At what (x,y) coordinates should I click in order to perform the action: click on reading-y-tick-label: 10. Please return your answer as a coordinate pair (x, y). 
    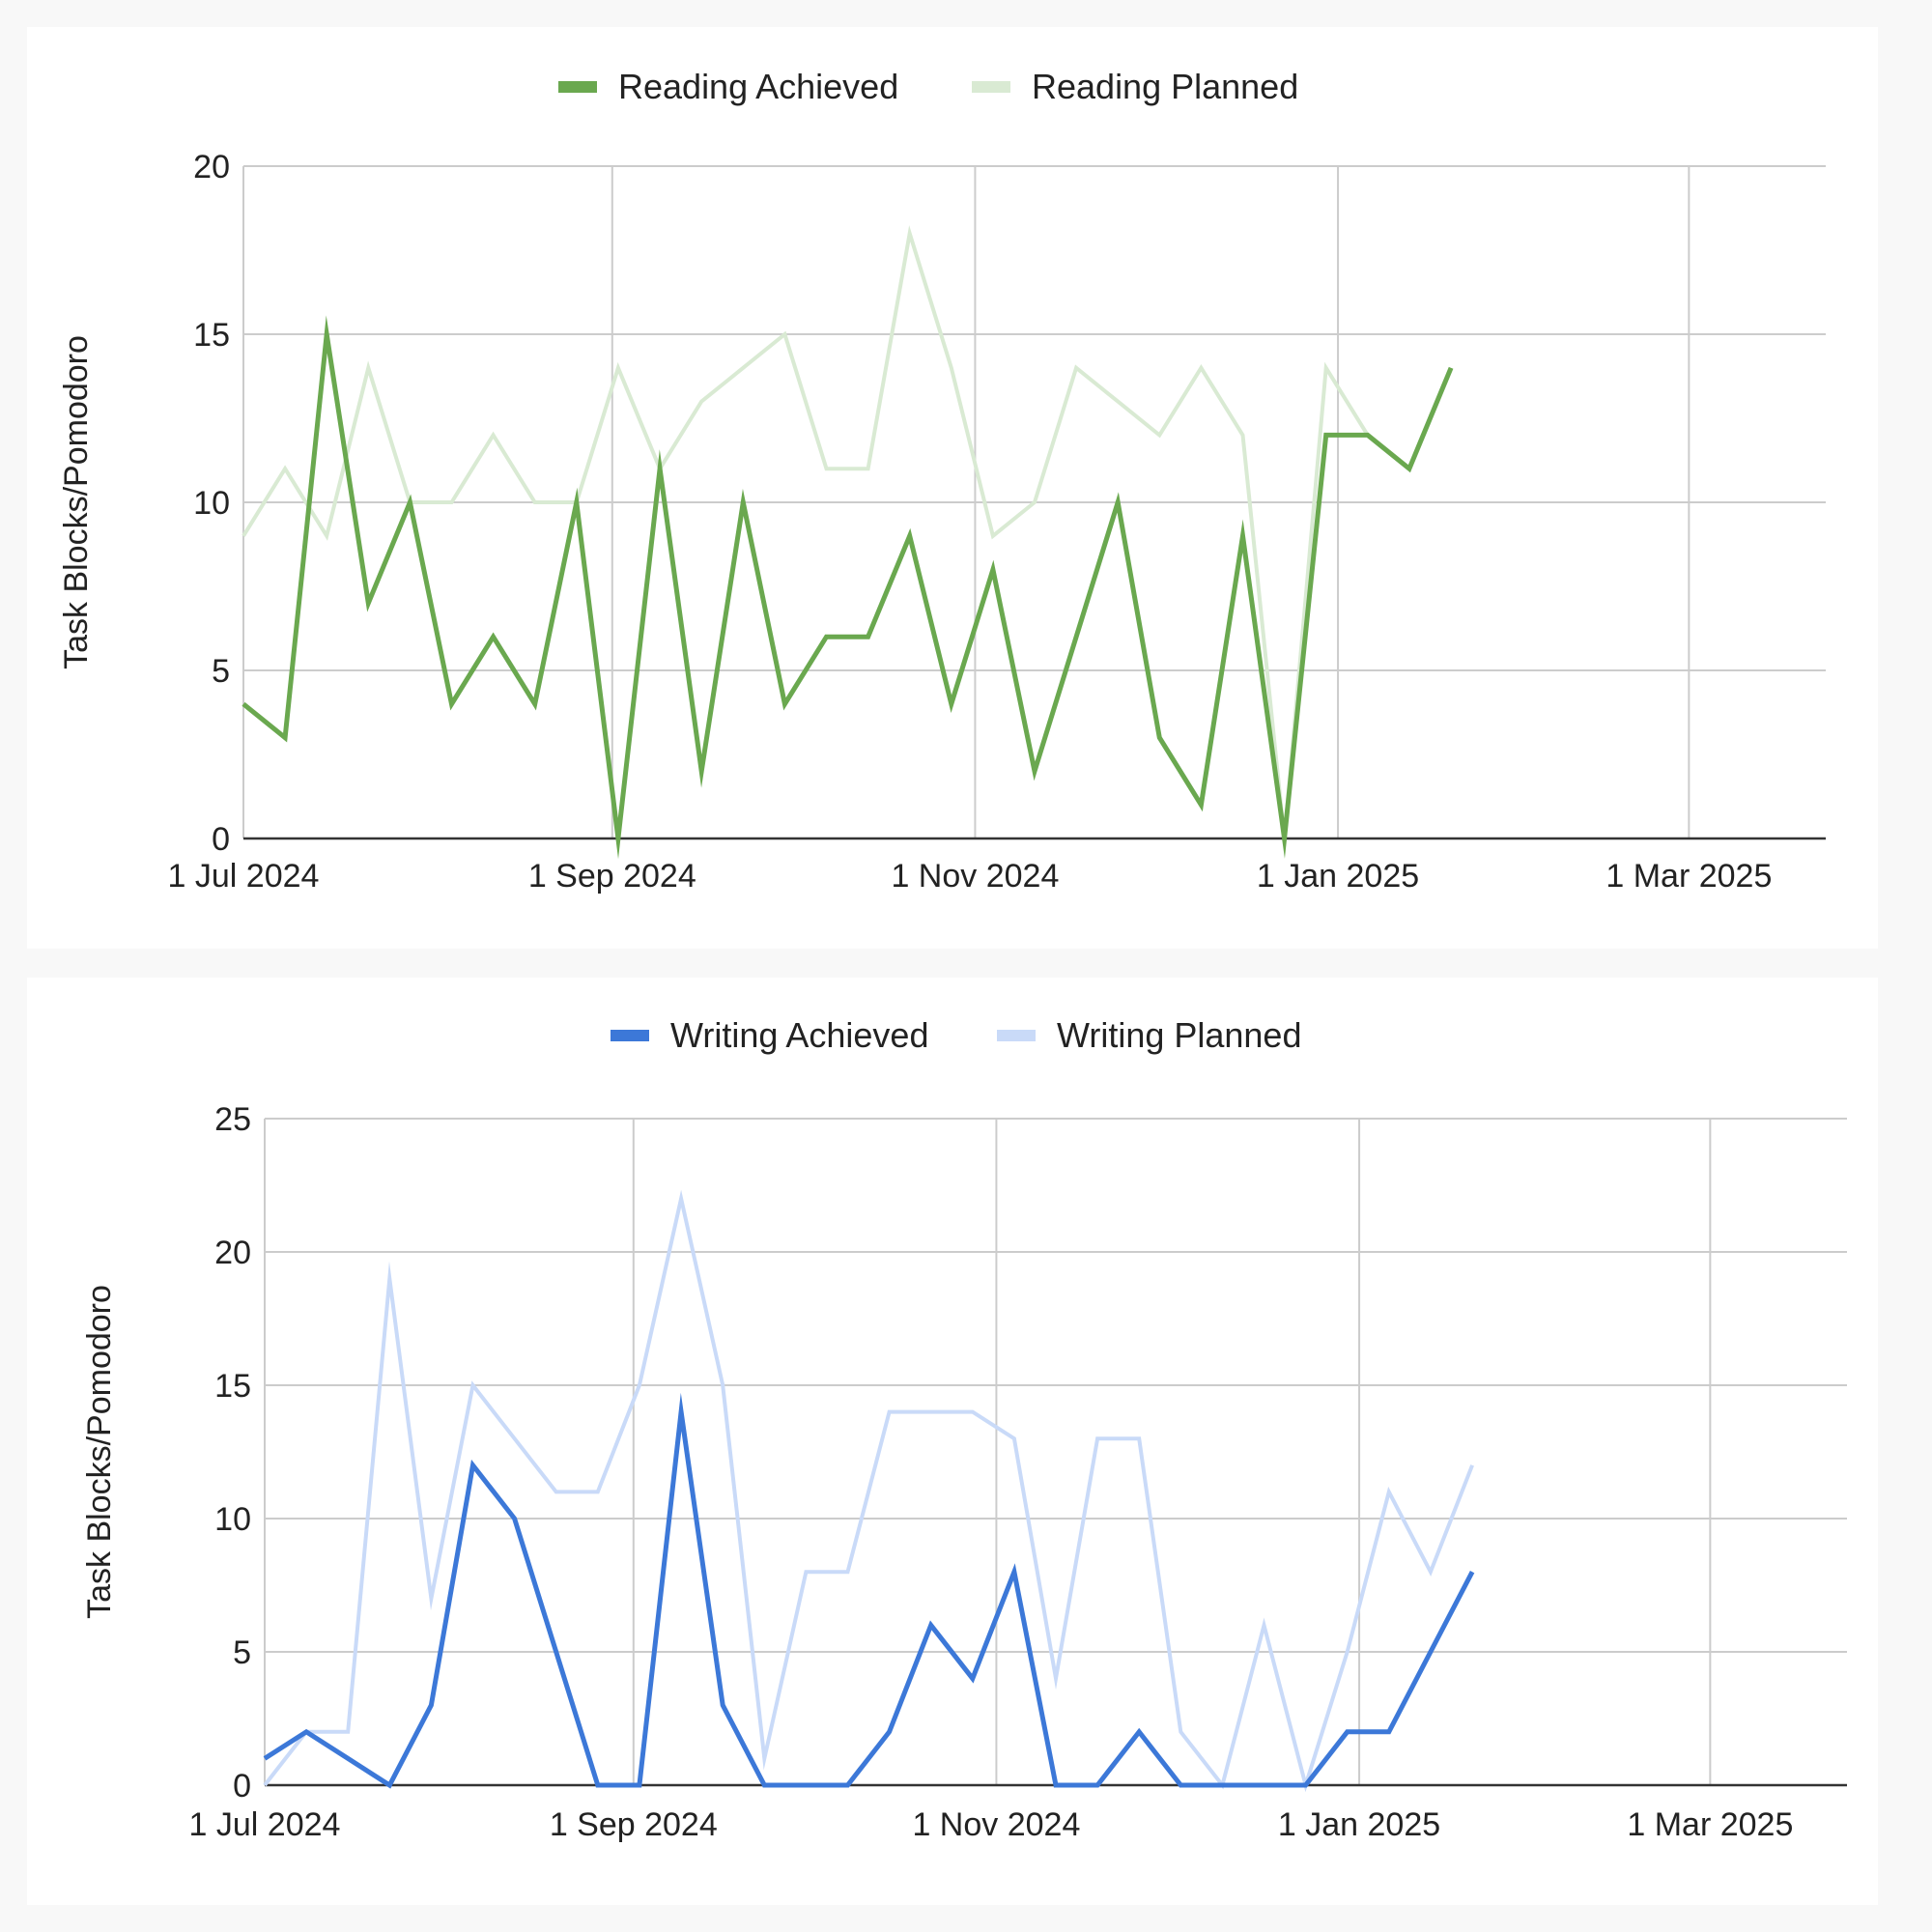
    Looking at the image, I should click on (211, 503).